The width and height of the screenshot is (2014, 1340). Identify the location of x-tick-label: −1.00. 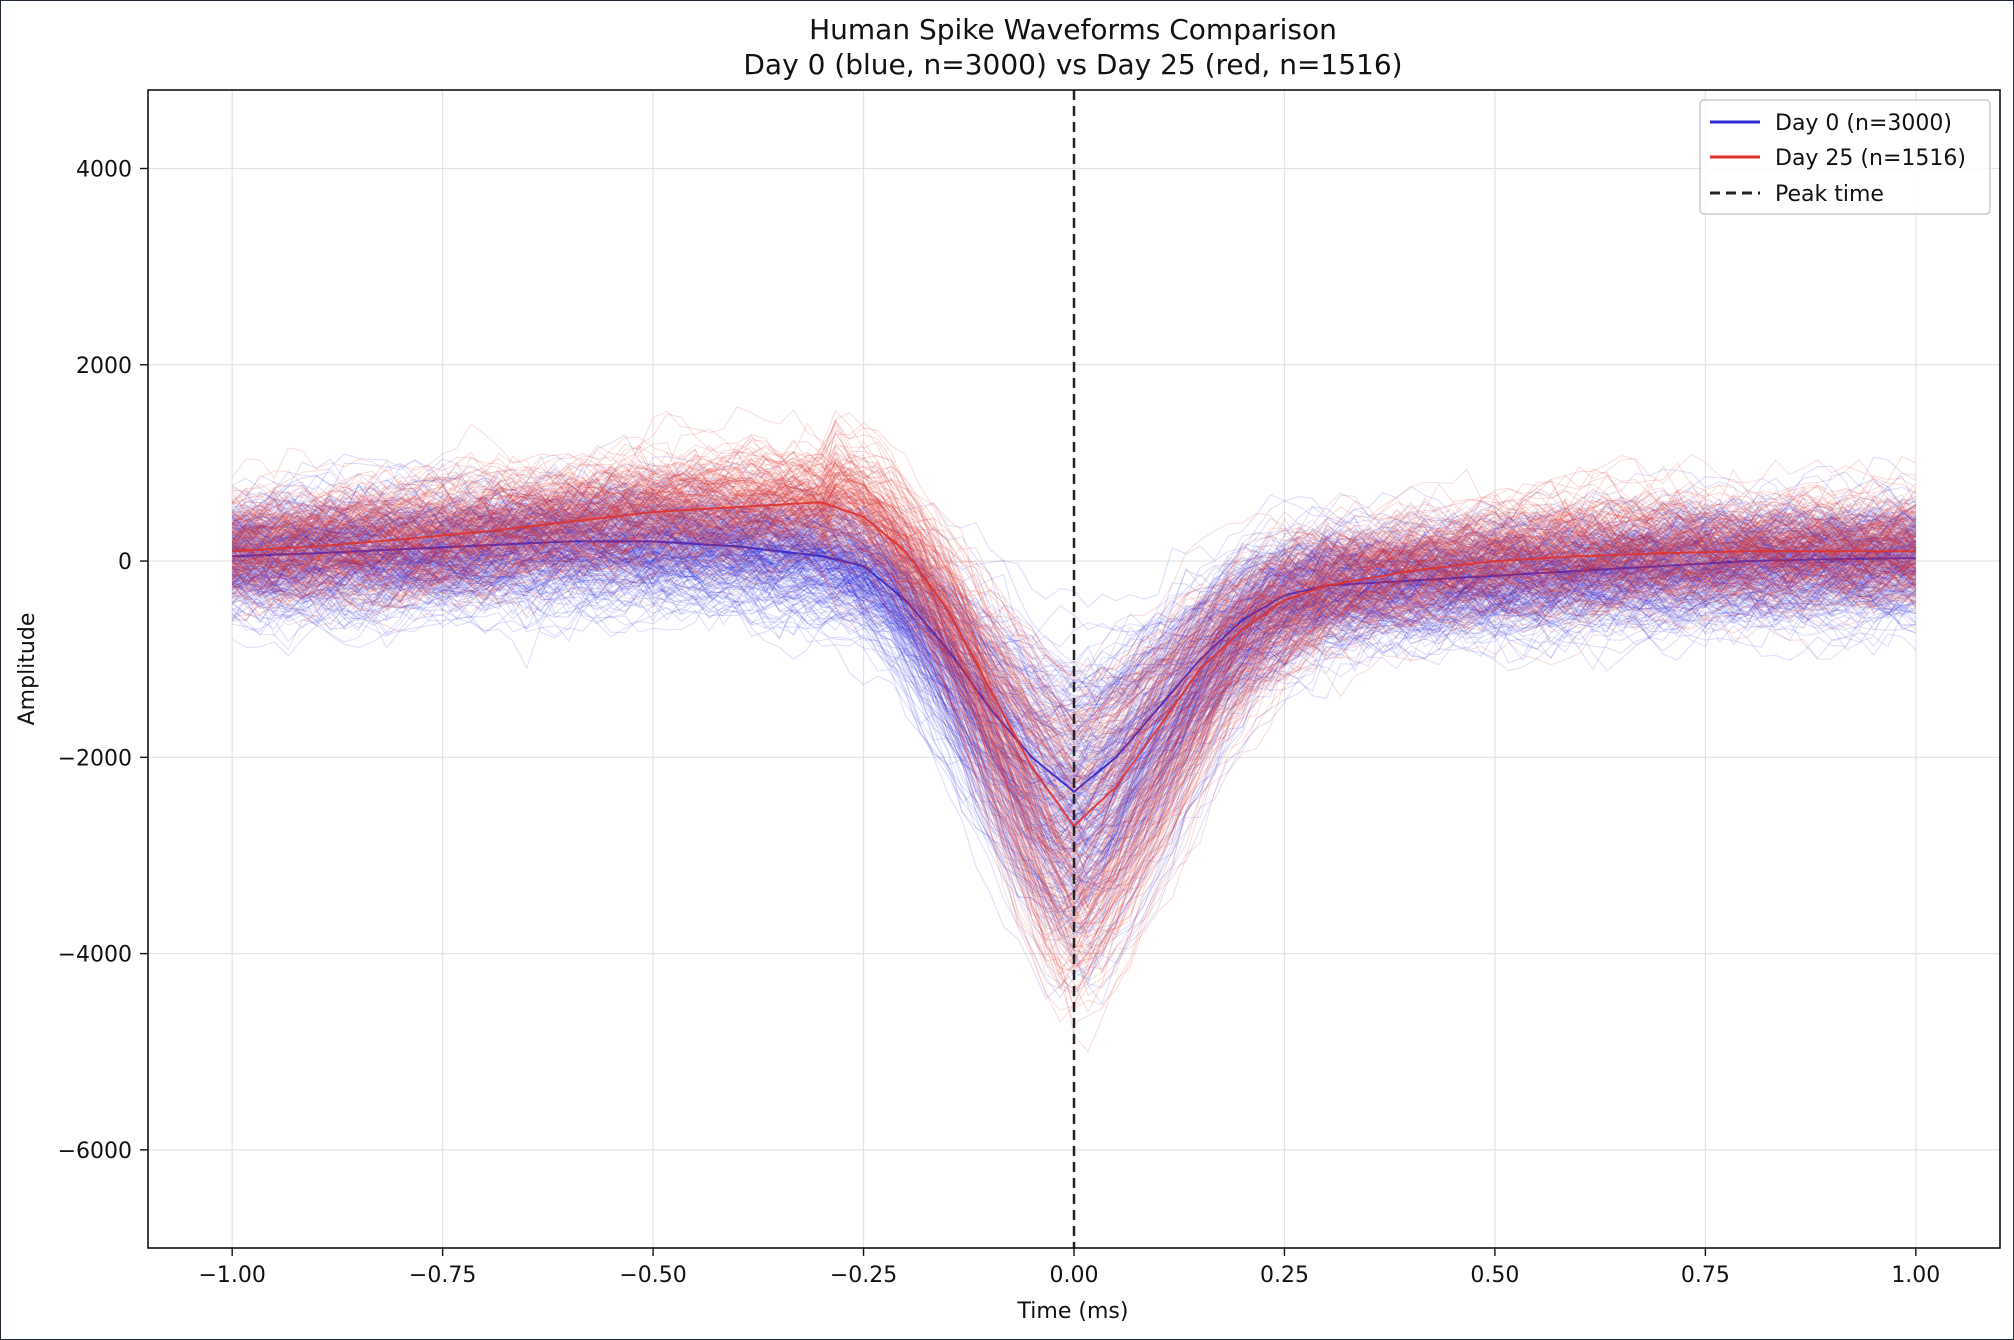
(231, 1275).